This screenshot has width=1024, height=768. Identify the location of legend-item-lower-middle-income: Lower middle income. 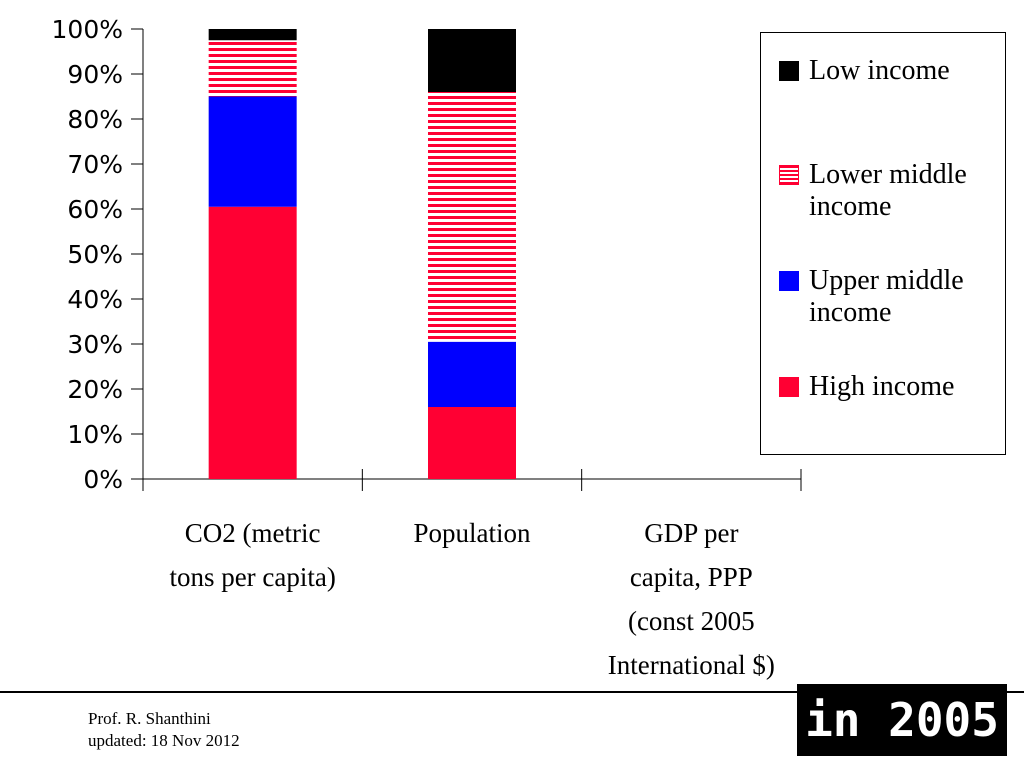
(894, 191).